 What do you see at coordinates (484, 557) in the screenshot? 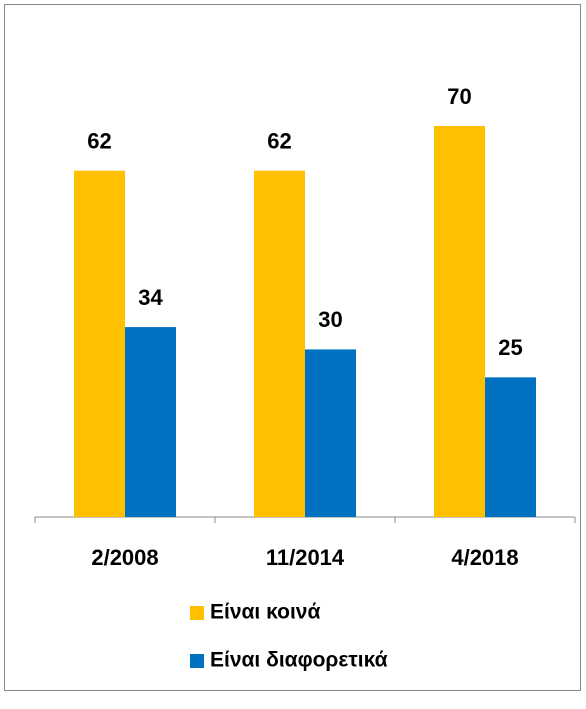
I see `x-tick-label: 4/2018` at bounding box center [484, 557].